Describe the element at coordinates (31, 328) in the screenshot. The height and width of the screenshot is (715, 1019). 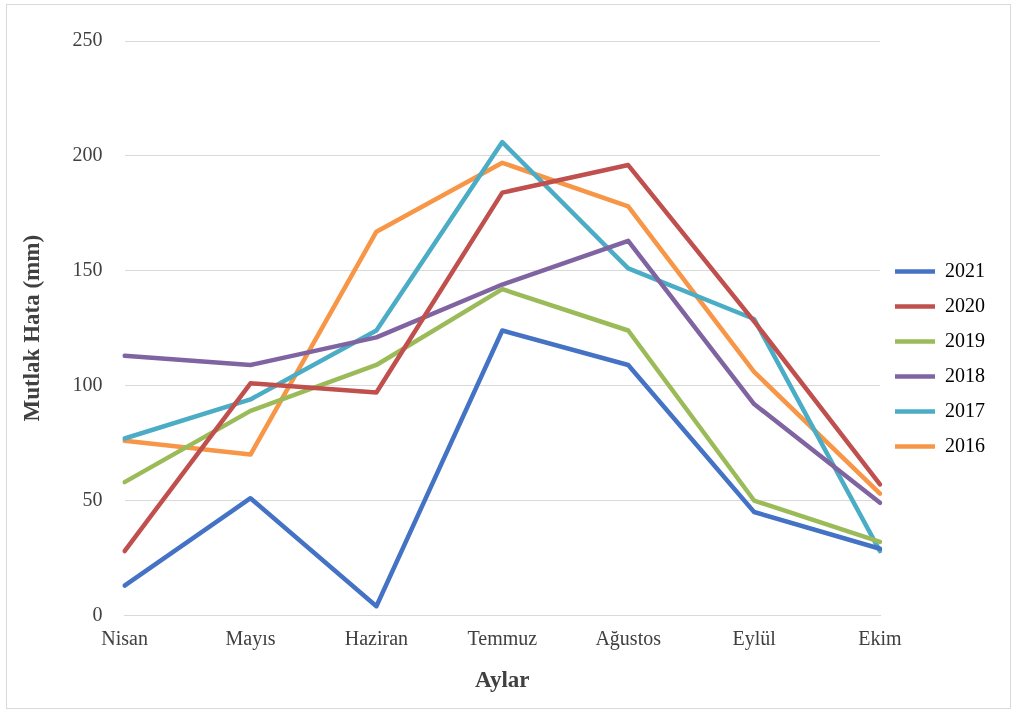
I see `y-axis-title: Mutlak Hata (mm)` at that location.